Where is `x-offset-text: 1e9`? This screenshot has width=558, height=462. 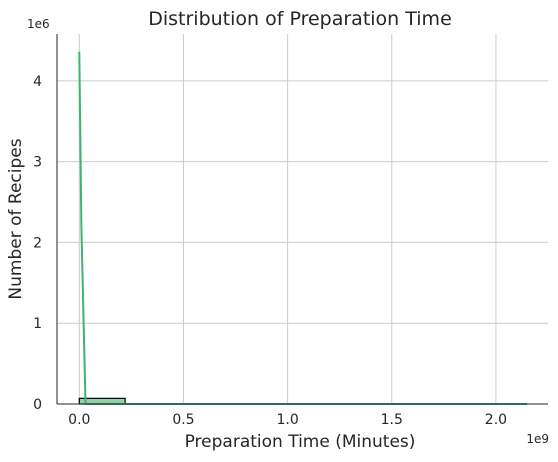
x-offset-text: 1e9 is located at coordinates (537, 439).